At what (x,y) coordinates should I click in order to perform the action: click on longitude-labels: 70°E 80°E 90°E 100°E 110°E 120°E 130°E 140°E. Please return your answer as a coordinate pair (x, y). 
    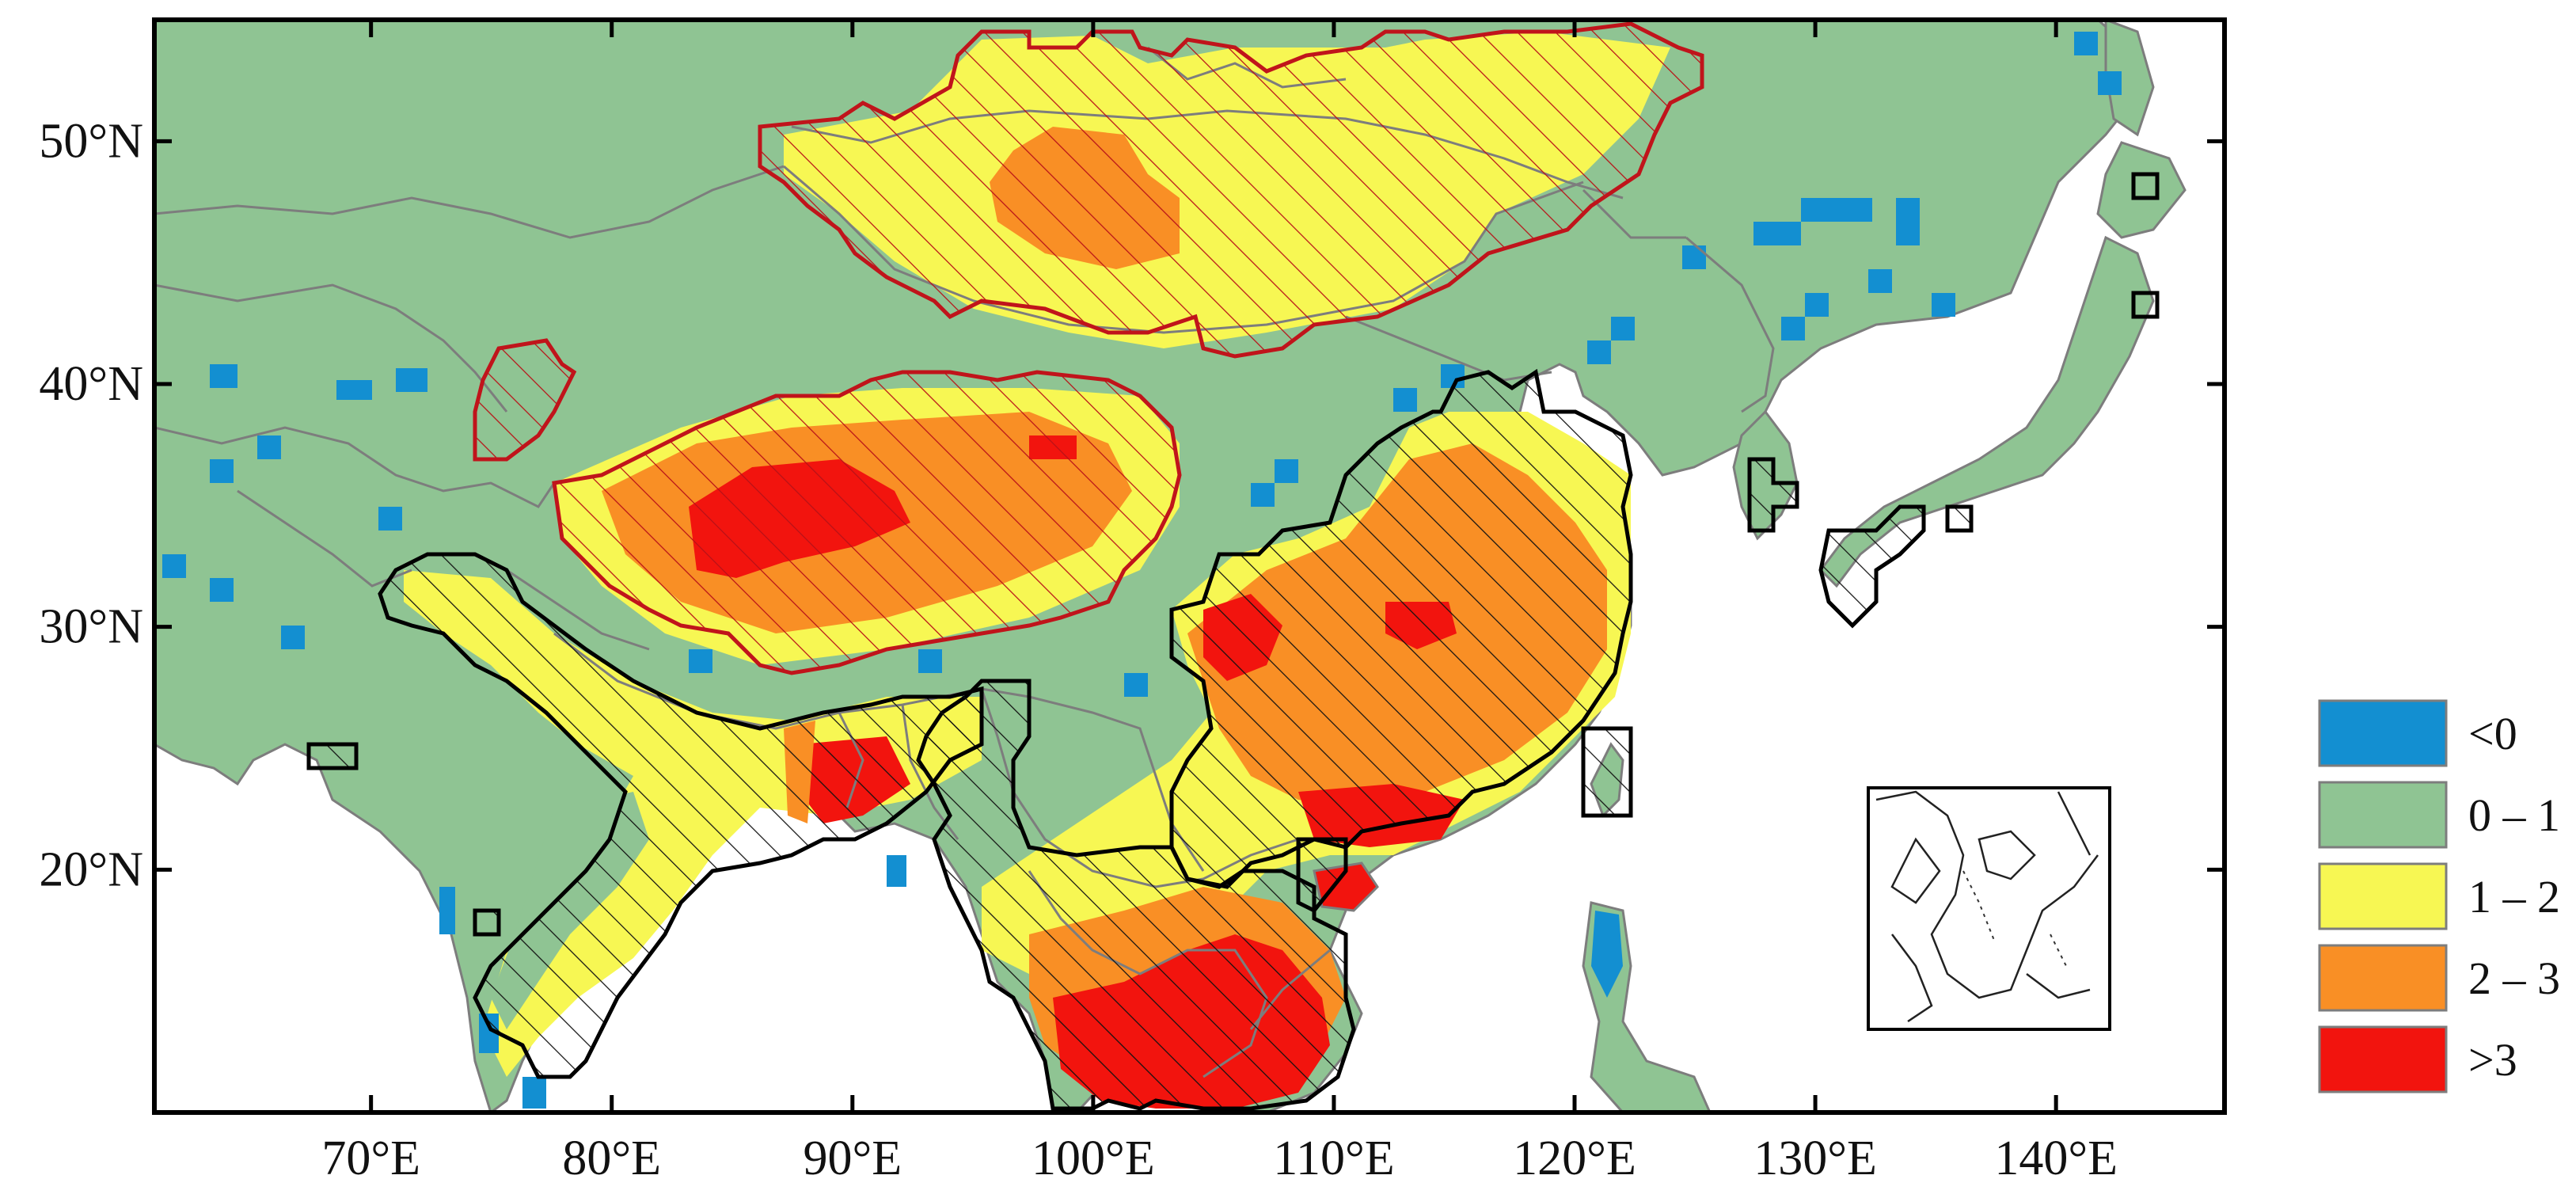
    Looking at the image, I should click on (1219, 1158).